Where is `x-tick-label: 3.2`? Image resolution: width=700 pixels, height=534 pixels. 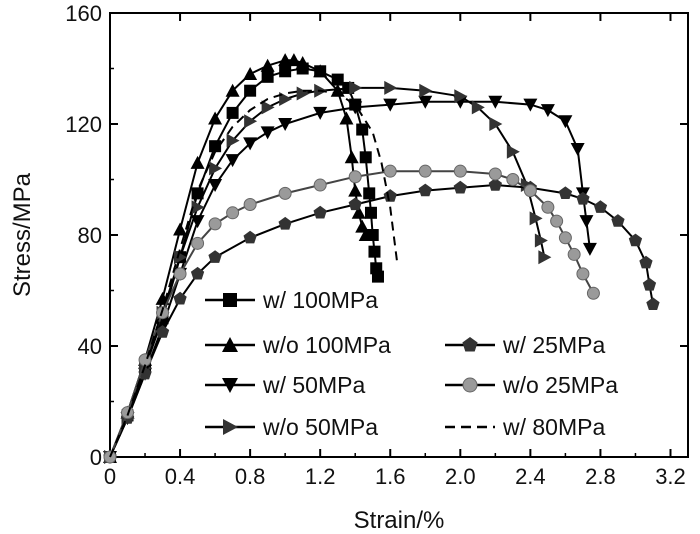
x-tick-label: 3.2 is located at coordinates (670, 476).